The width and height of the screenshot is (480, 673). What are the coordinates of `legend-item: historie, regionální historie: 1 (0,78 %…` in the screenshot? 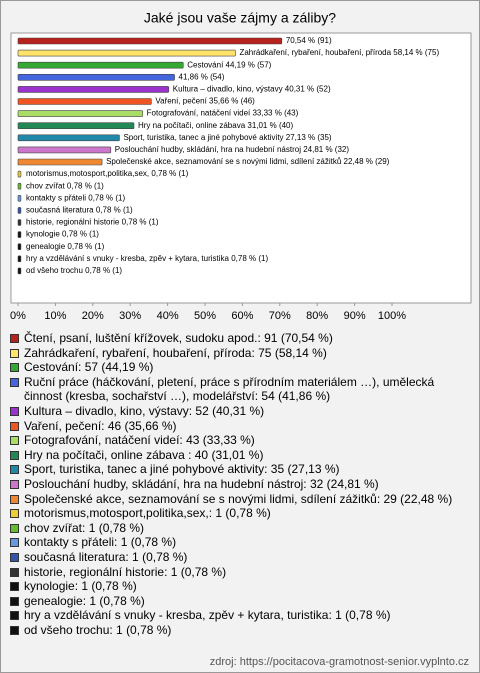 It's located at (240, 572).